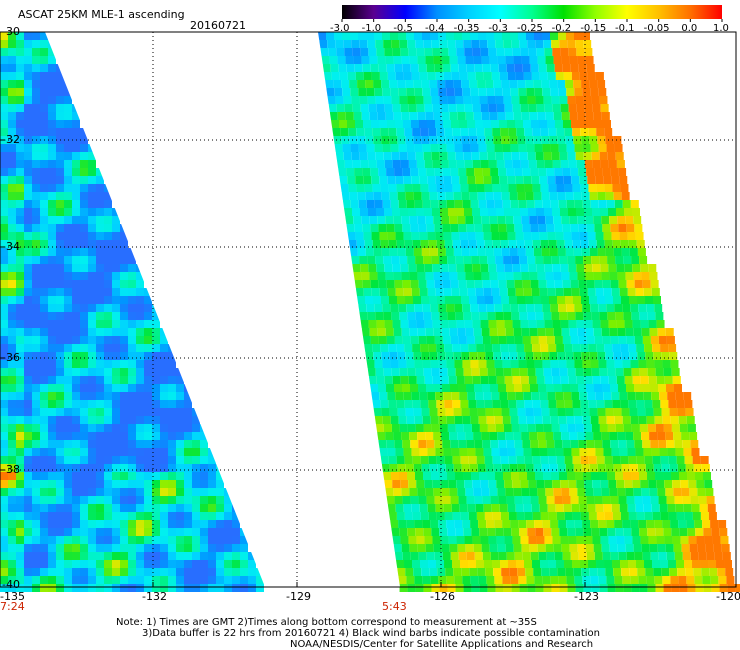  I want to click on colorbar-label: -0.25, so click(530, 28).